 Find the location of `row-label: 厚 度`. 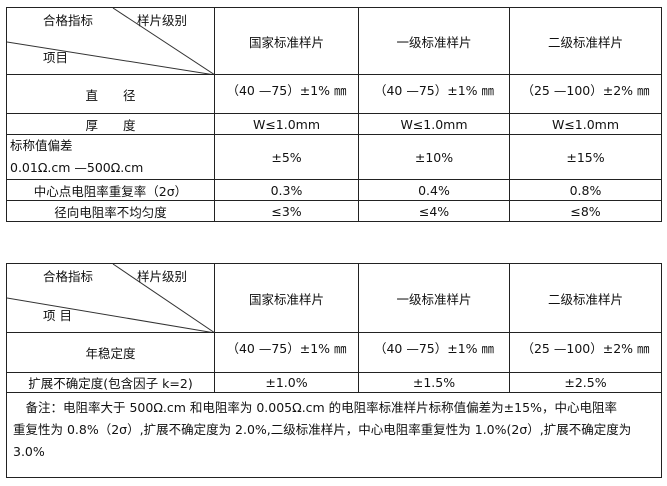

row-label: 厚 度 is located at coordinates (110, 124).